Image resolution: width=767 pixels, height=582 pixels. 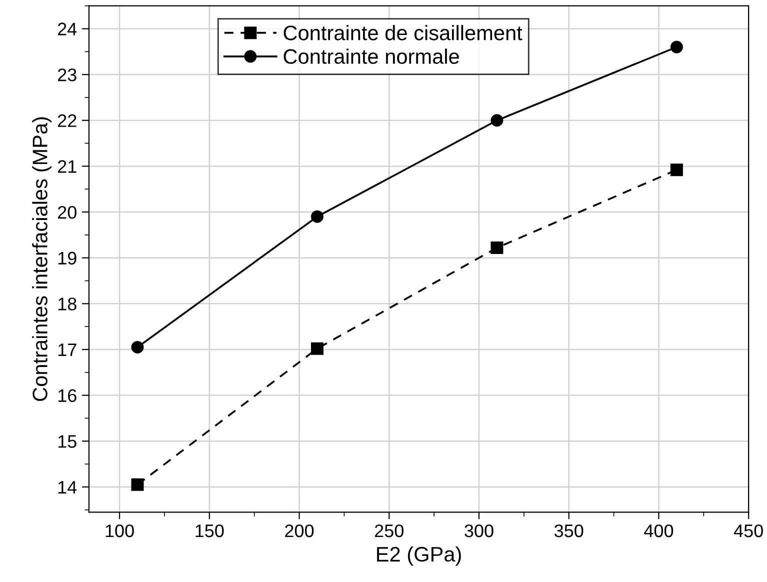 I want to click on x-tick-label: 250, so click(x=389, y=531).